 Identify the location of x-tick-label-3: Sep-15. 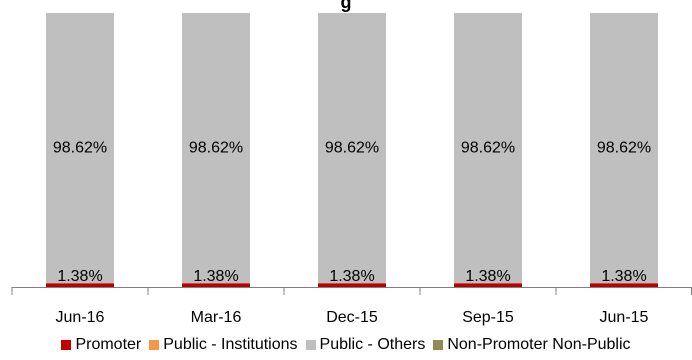
(488, 317).